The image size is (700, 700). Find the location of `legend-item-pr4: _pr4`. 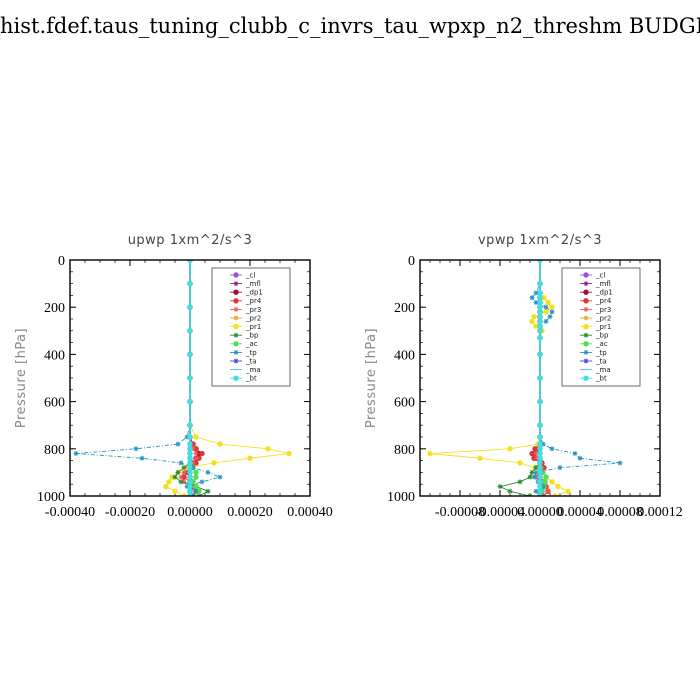

legend-item-pr4: _pr4 is located at coordinates (596, 301).